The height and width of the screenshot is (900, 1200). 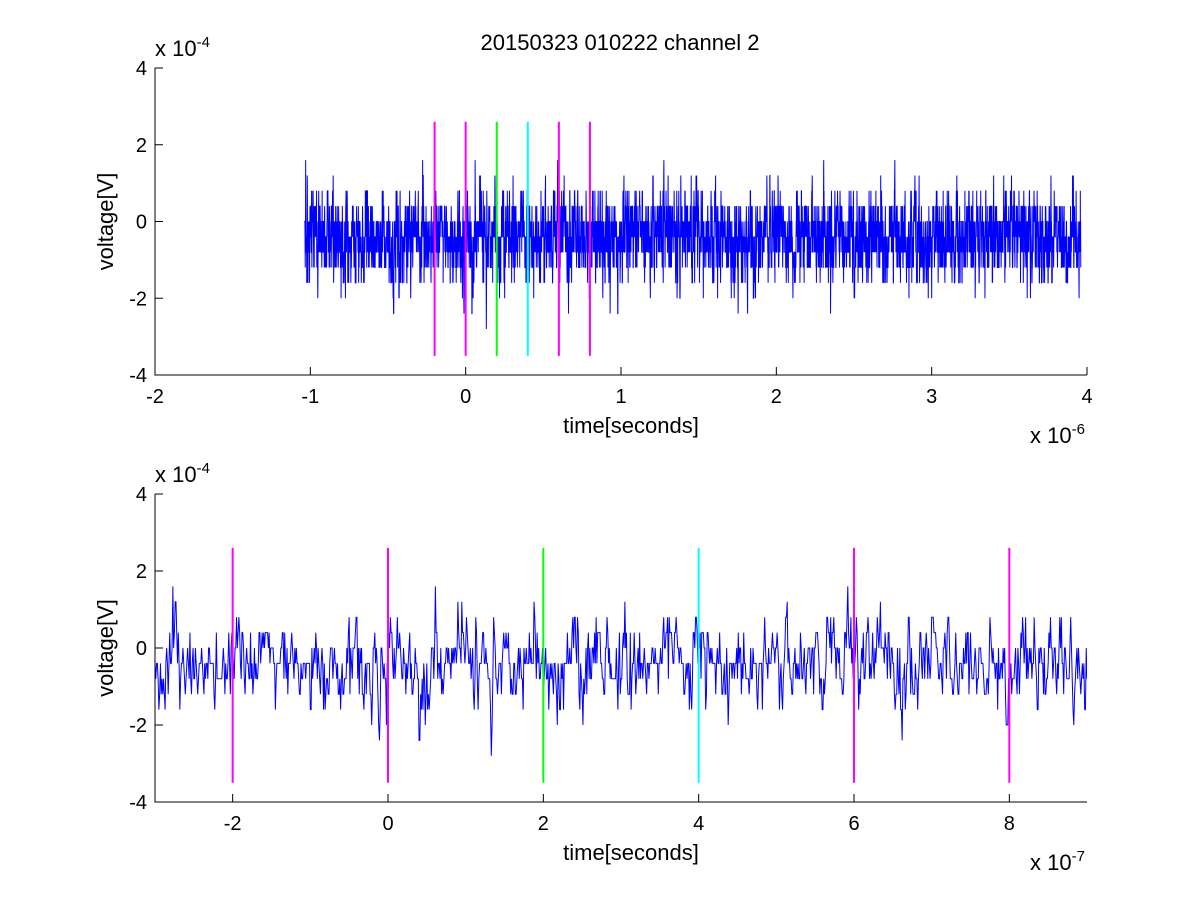 I want to click on x-tick-label: 6, so click(x=853, y=824).